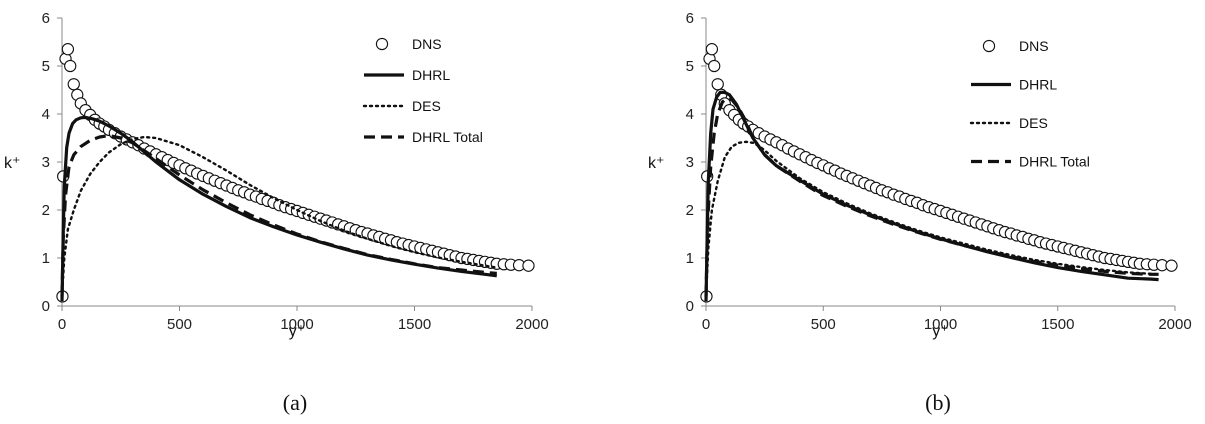 This screenshot has height=424, width=1205. I want to click on panel-caption: (a), so click(295, 402).